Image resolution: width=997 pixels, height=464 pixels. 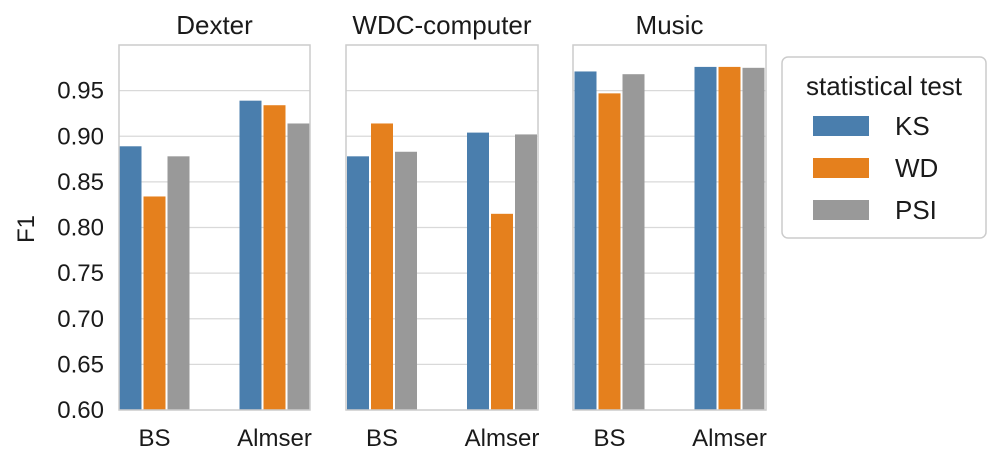 What do you see at coordinates (705, 238) in the screenshot?
I see `bar-music-almser-ks` at bounding box center [705, 238].